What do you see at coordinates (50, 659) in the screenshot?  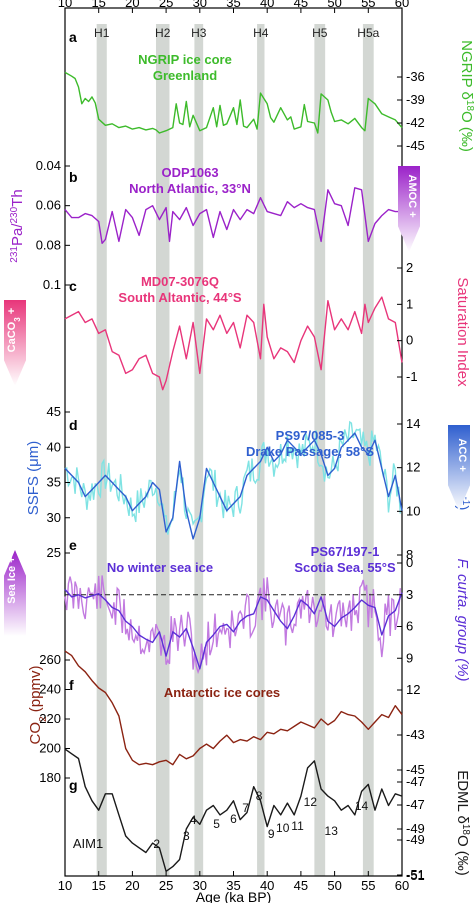 I see `panel-f-y-tick-label: 260` at bounding box center [50, 659].